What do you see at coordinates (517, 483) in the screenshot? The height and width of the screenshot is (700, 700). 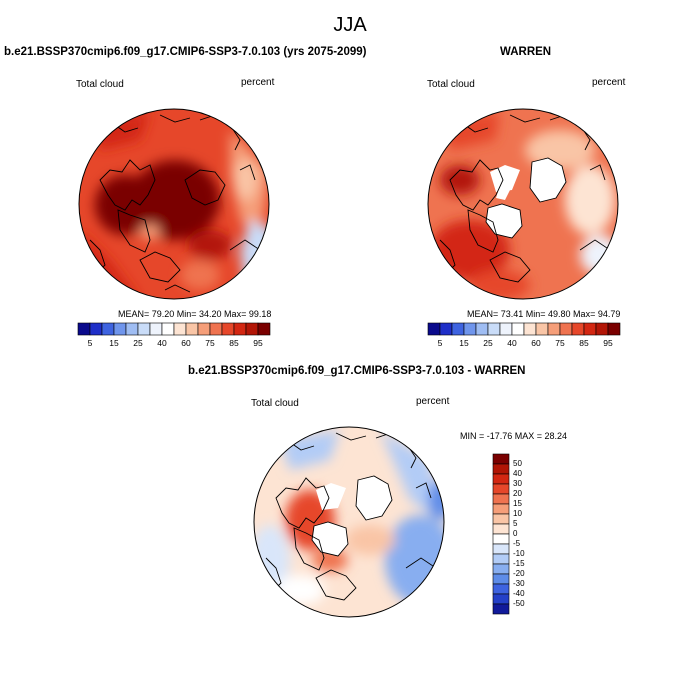 I see `colorbar-tick-label: 30` at bounding box center [517, 483].